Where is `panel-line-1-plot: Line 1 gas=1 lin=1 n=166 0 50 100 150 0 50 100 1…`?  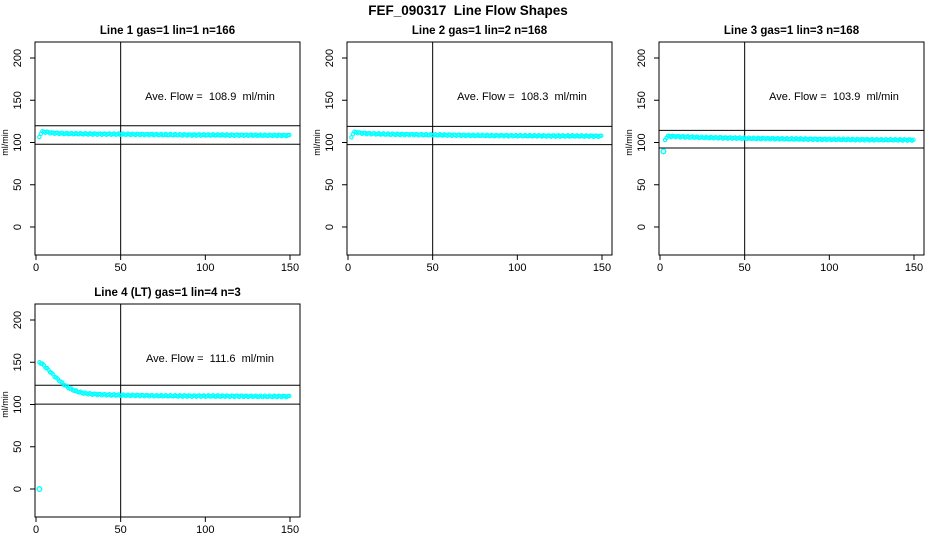
panel-line-1-plot: Line 1 gas=1 lin=1 n=166 0 50 100 150 0 50 100 1… is located at coordinates (150, 149).